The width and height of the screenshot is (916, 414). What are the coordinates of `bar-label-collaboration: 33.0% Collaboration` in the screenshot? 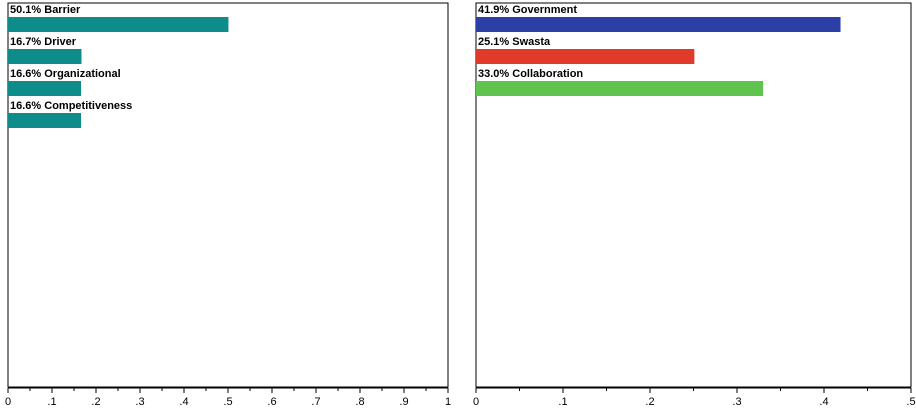 It's located at (530, 74).